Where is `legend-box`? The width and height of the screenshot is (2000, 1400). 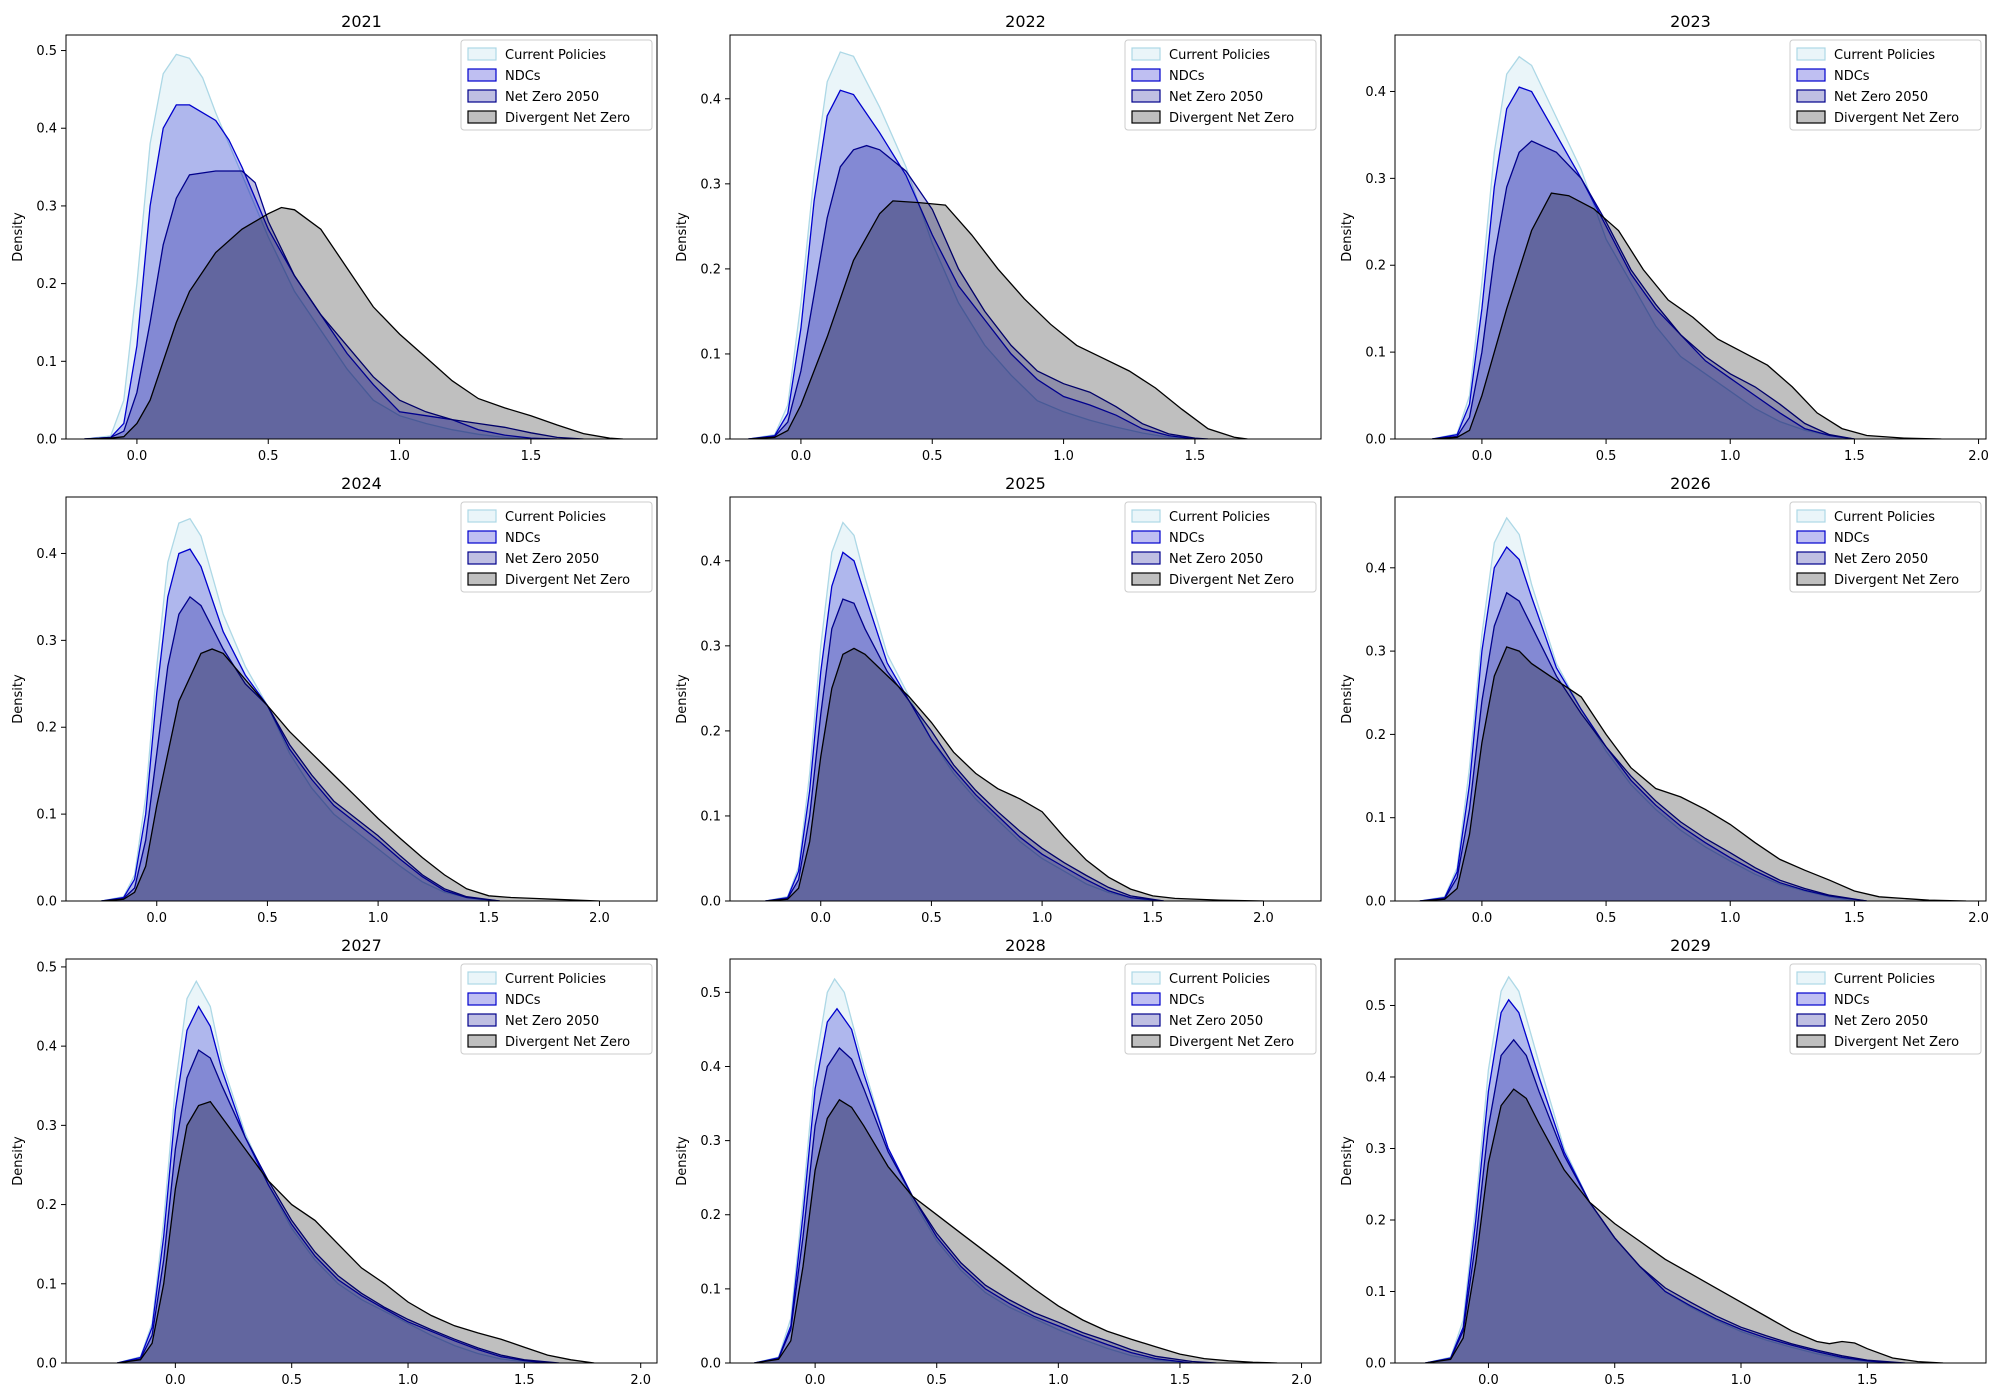
legend-box is located at coordinates (1885, 85).